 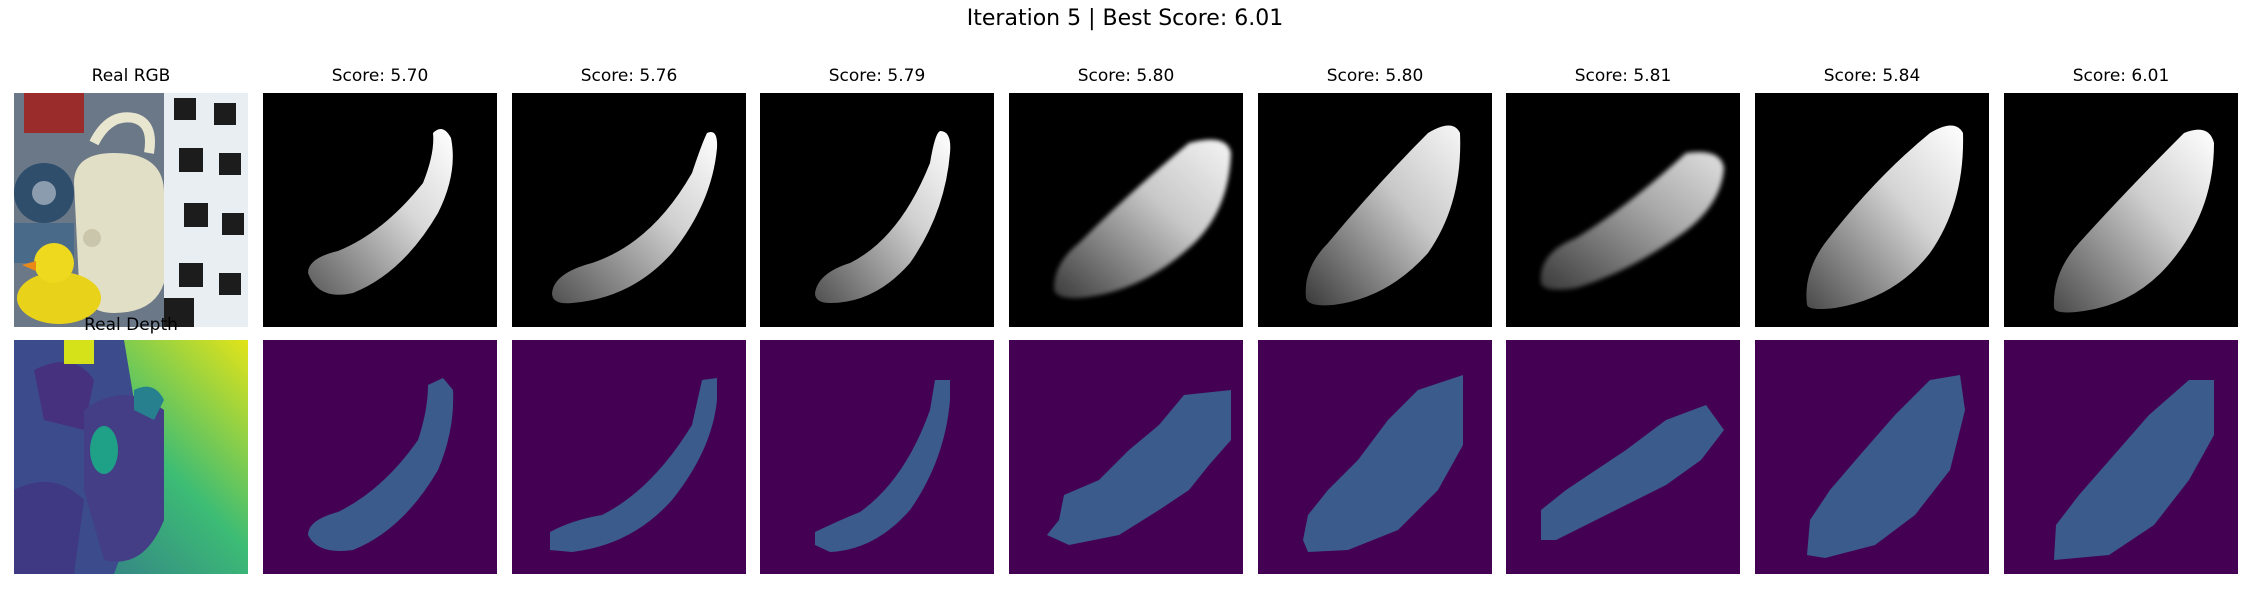 What do you see at coordinates (629, 76) in the screenshot?
I see `render-score-label: Score: 5.76` at bounding box center [629, 76].